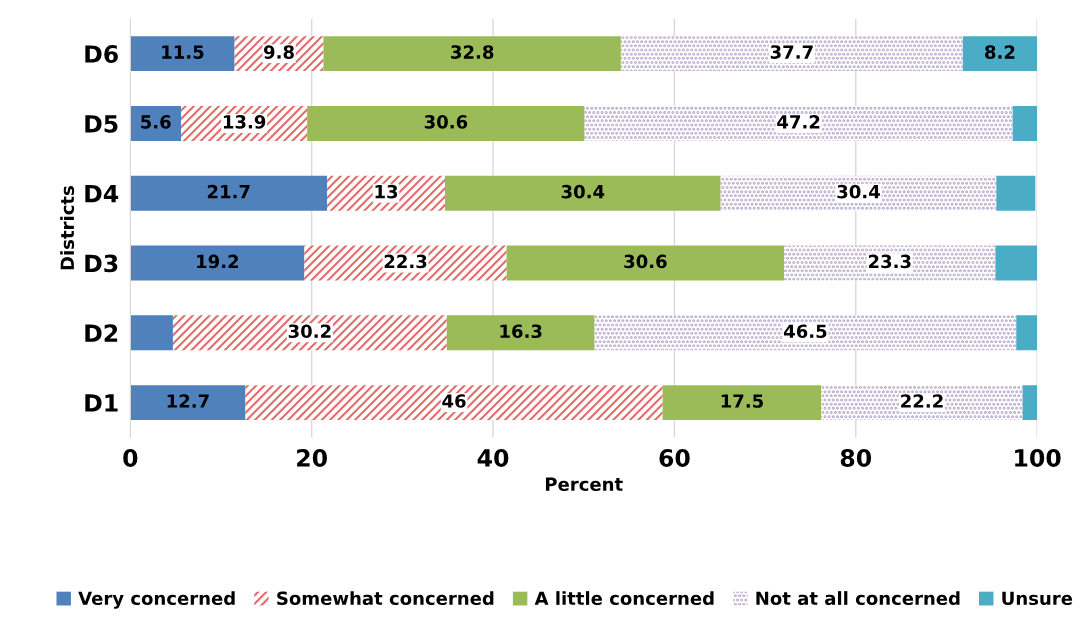  Describe the element at coordinates (312, 458) in the screenshot. I see `x-tick-label: 20` at that location.